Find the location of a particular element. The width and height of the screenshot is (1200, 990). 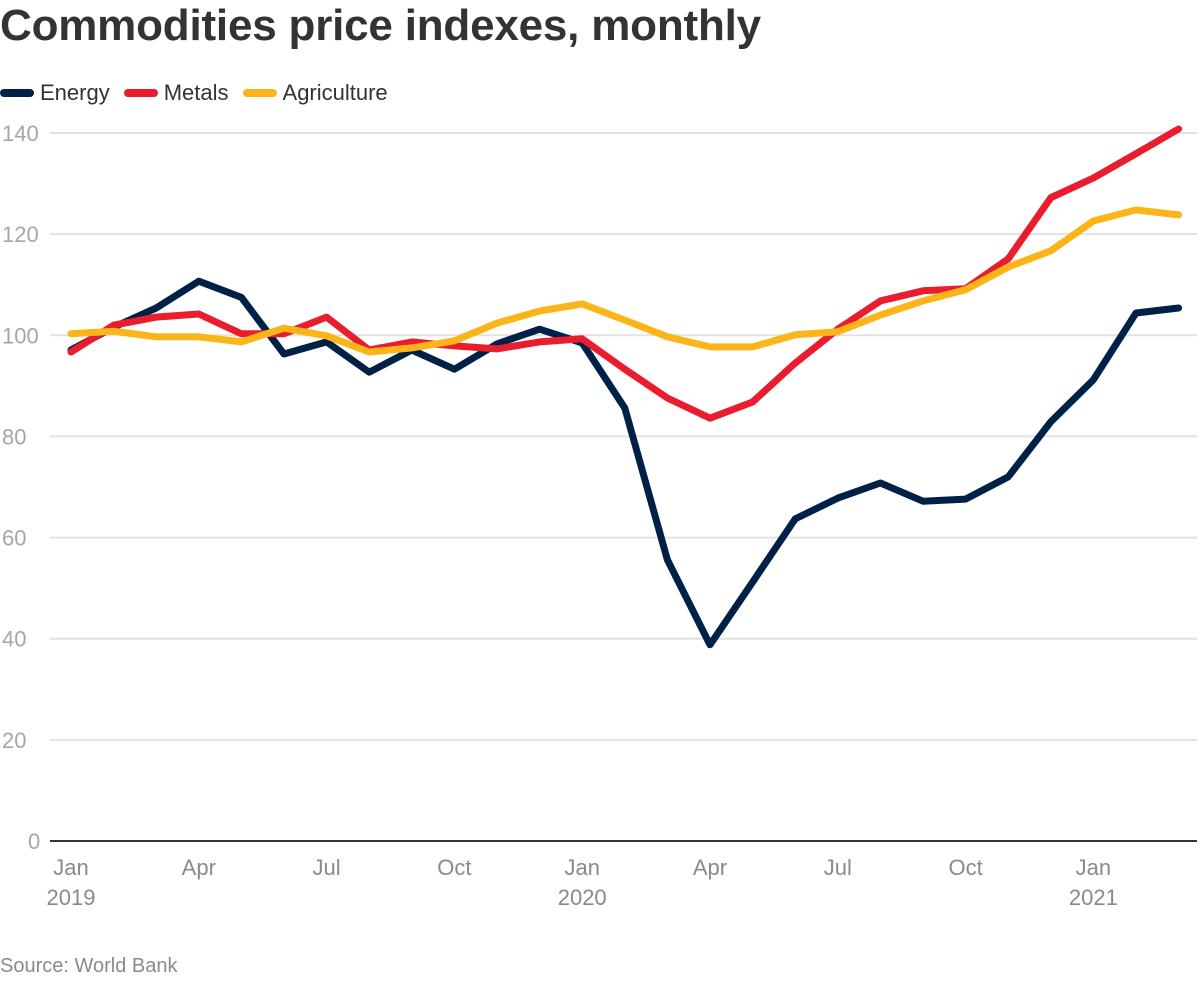

y-tick-label: 80 is located at coordinates (14, 436).